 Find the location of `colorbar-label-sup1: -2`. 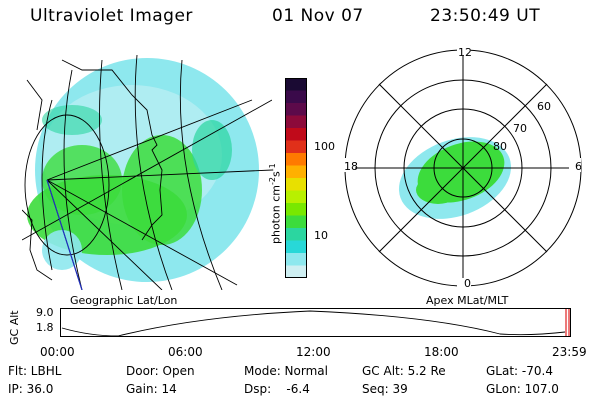

colorbar-label-sup1: -2 is located at coordinates (272, 181).